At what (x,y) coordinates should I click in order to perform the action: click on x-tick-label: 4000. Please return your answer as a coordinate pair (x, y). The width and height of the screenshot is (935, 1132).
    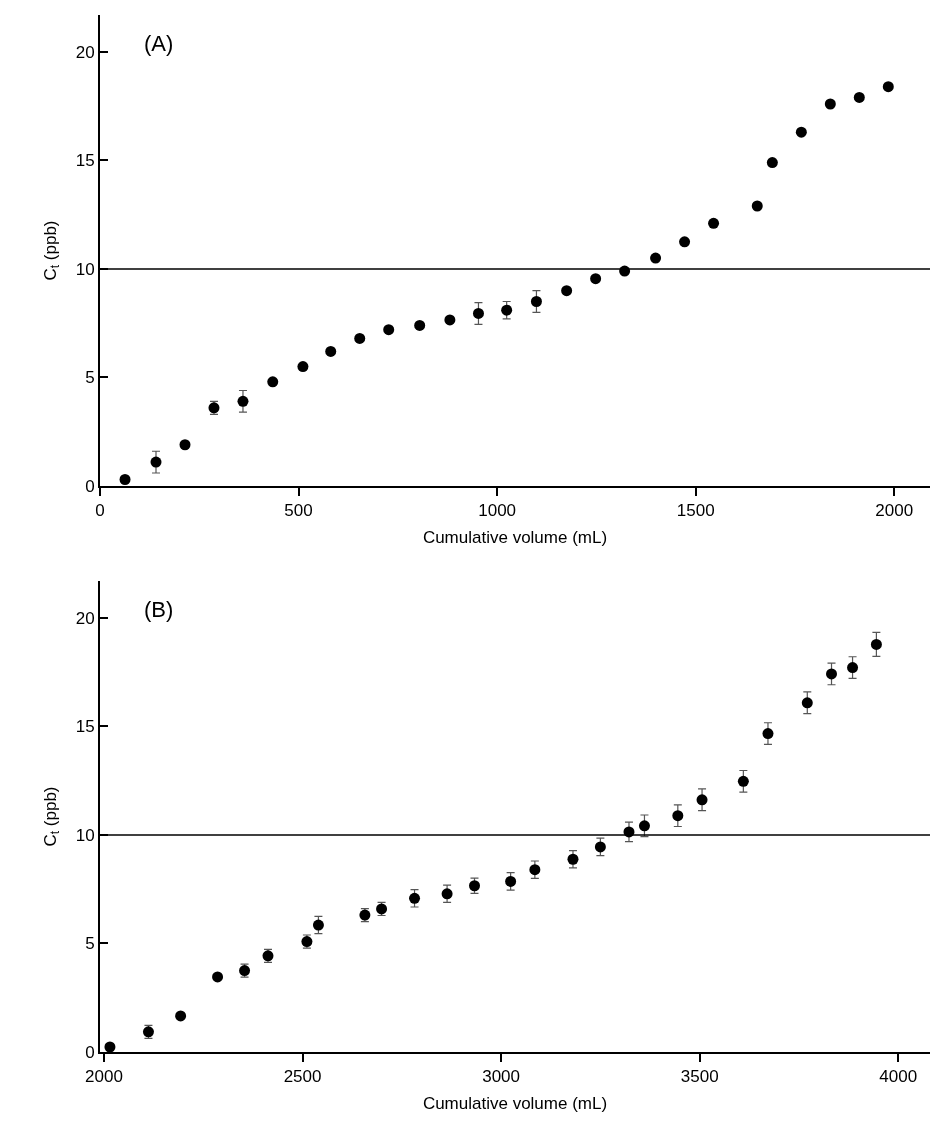
    Looking at the image, I should click on (898, 1077).